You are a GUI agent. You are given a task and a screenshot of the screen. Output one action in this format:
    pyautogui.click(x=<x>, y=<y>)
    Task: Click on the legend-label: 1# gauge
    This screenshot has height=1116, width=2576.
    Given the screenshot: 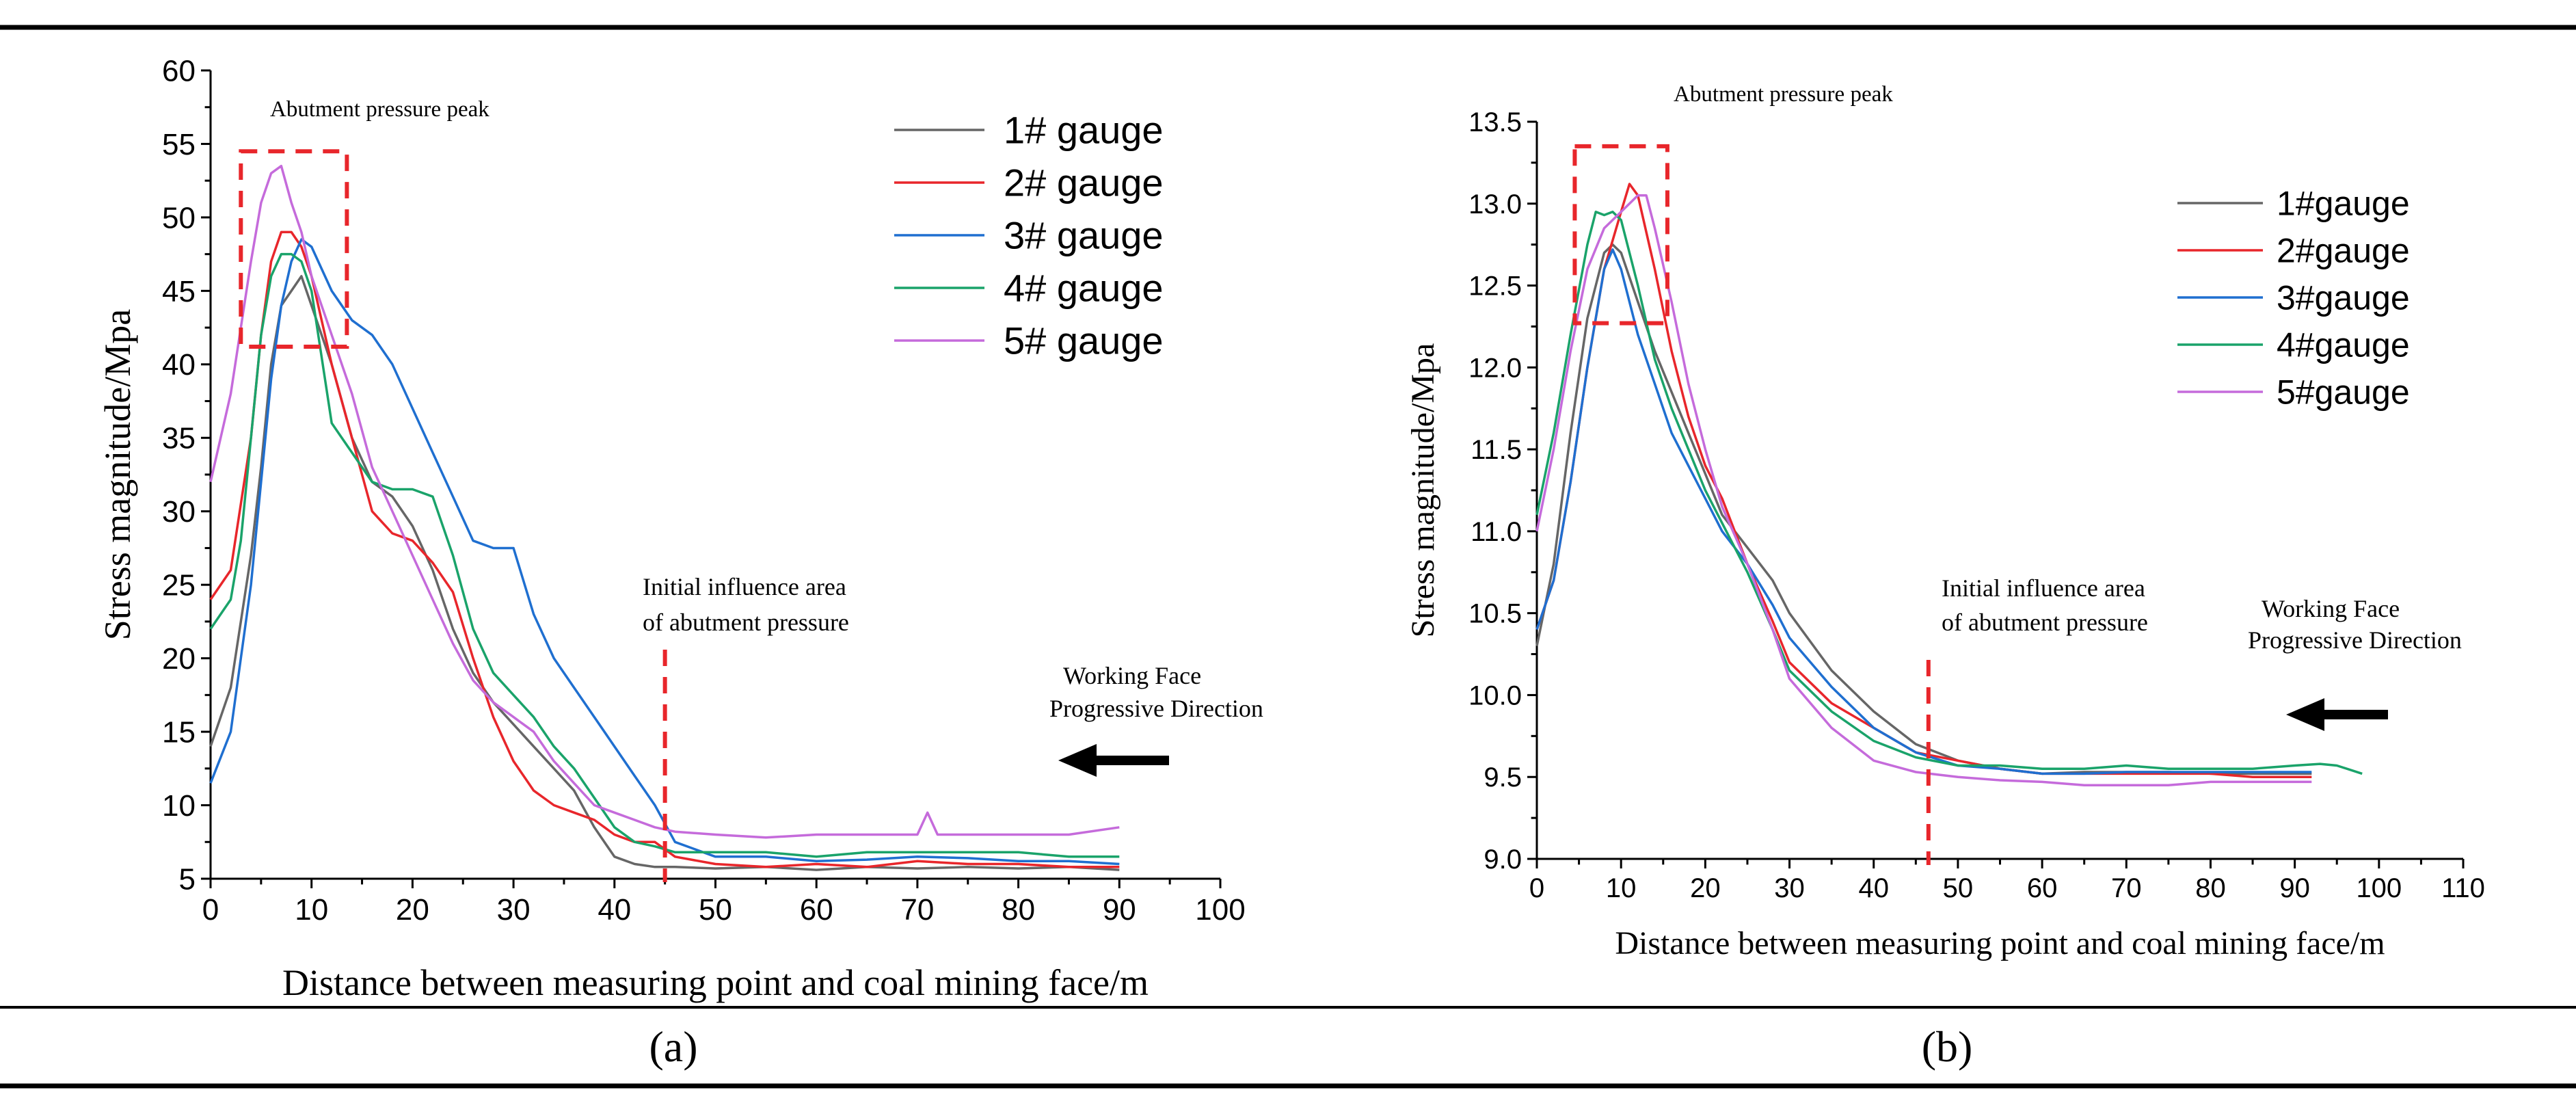 What is the action you would take?
    pyautogui.click(x=1084, y=130)
    